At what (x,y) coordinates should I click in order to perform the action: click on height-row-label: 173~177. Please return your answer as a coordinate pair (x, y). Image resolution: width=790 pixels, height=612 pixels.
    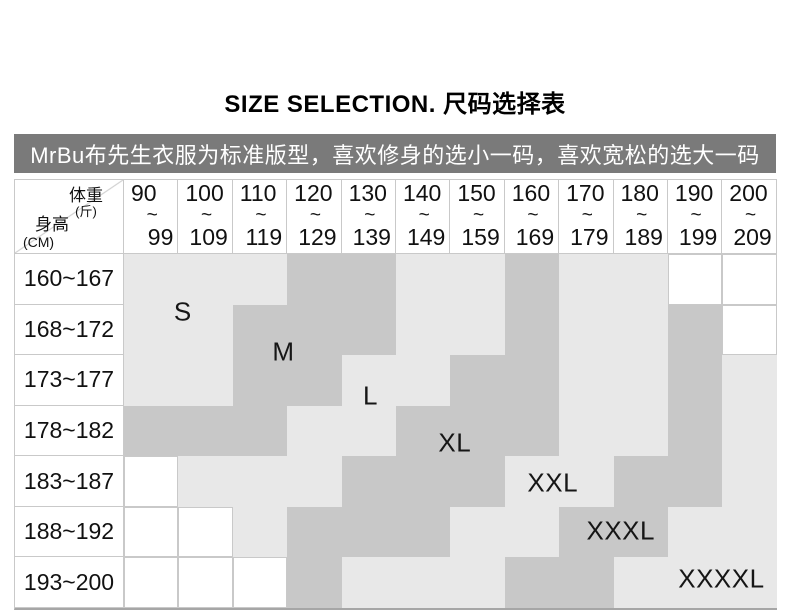
    Looking at the image, I should click on (69, 380).